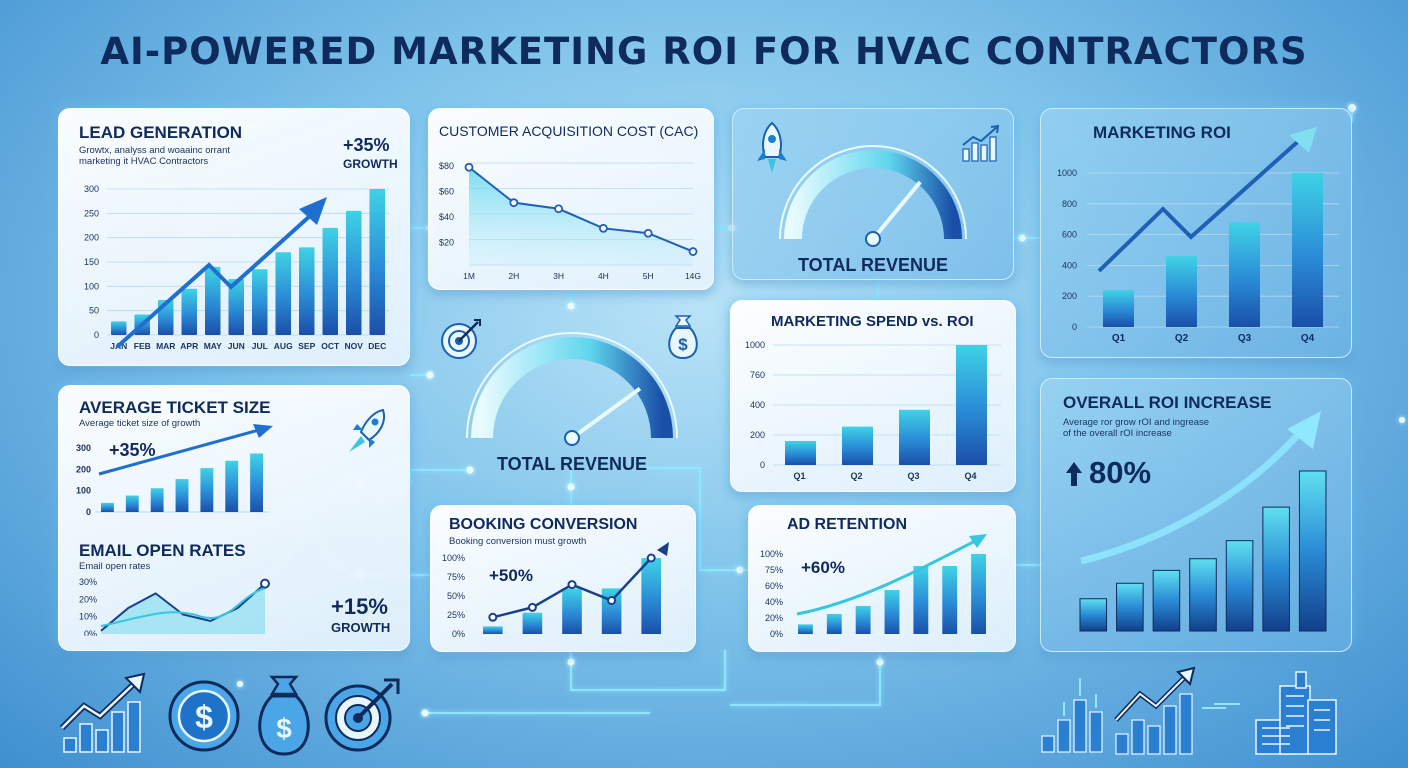  Describe the element at coordinates (366, 145) in the screenshot. I see `lead-growth-stat: +35%` at that location.